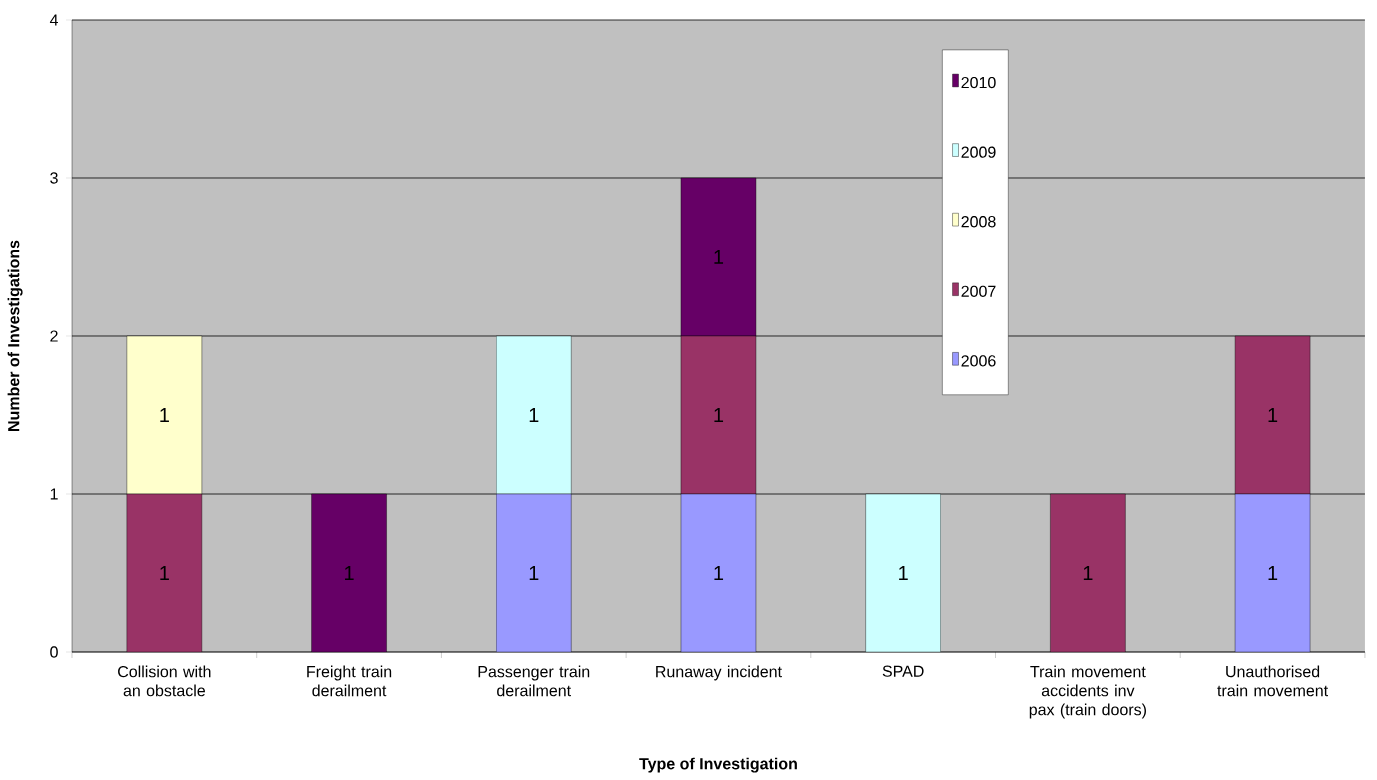 This screenshot has height=780, width=1377. I want to click on y-tick-label: 2, so click(54, 336).